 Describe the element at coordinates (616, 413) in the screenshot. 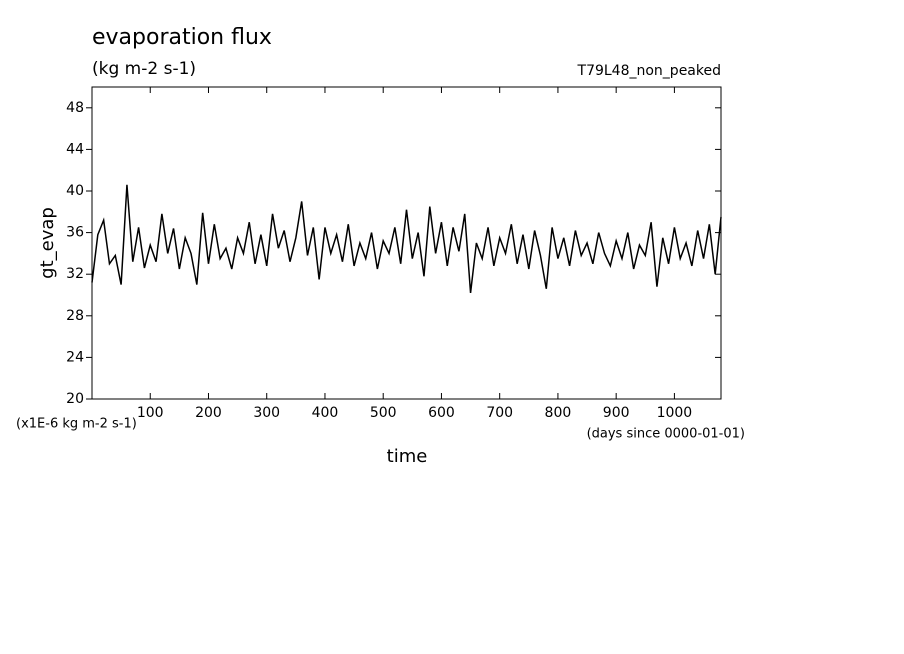

I see `x-tick-label: 900` at that location.